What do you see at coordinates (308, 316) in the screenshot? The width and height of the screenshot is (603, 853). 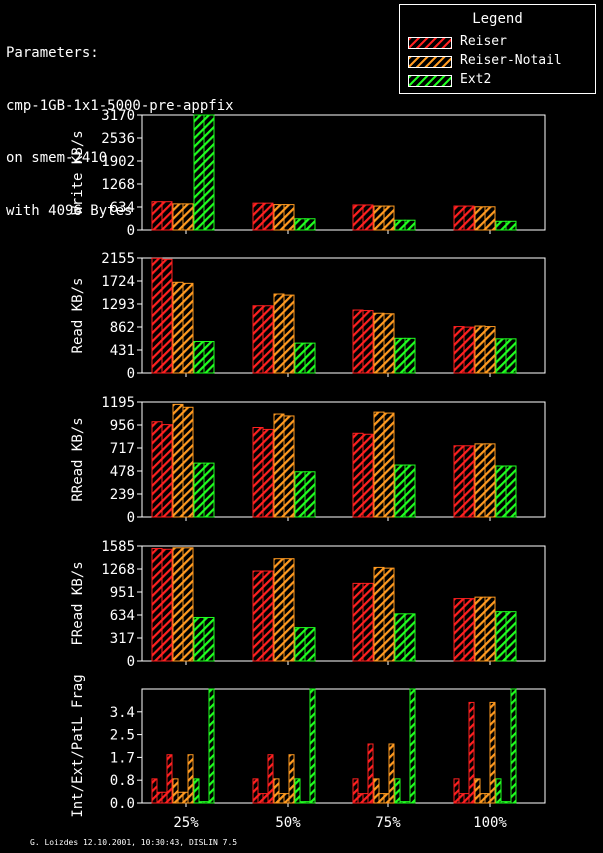 I see `chart-panel: 0 431 862 1293 1724 2155 Read KB/s` at bounding box center [308, 316].